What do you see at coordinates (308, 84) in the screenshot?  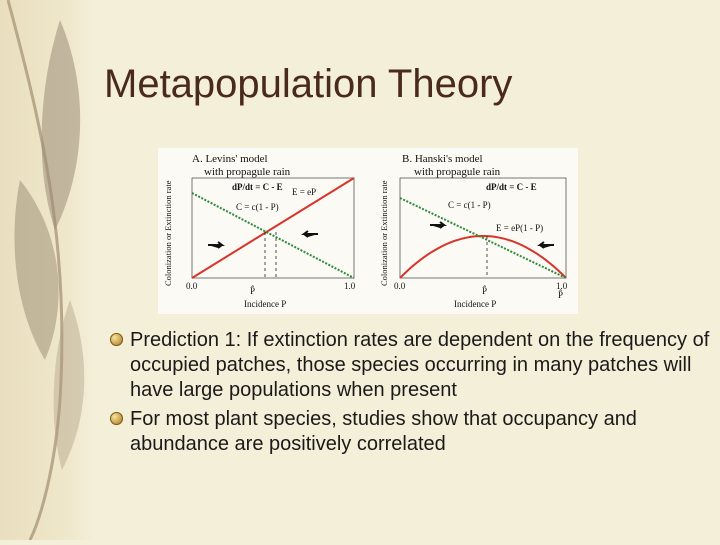 I see `slide-title: Metapopulation Theory` at bounding box center [308, 84].